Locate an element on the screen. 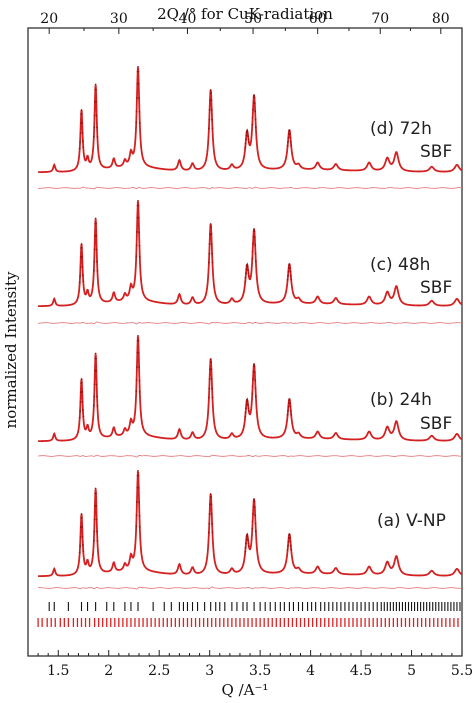  bottom-axis-title: Q /A⁻¹ is located at coordinates (245, 690).